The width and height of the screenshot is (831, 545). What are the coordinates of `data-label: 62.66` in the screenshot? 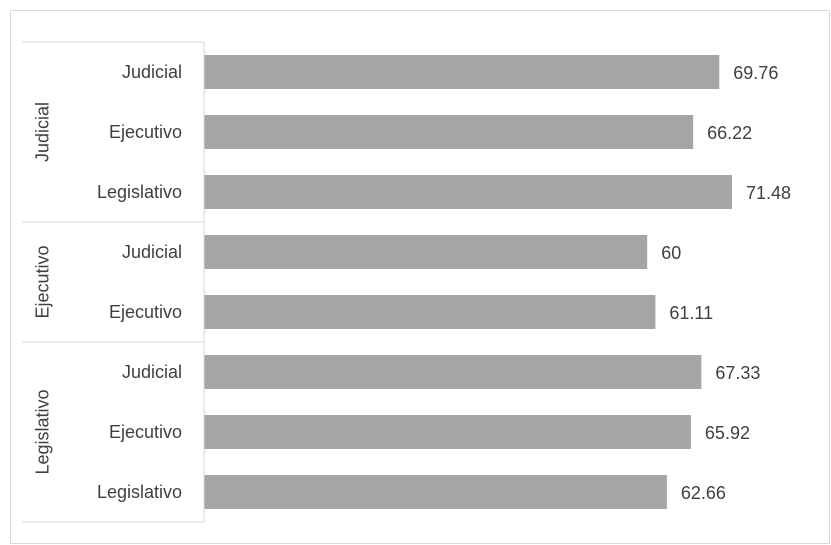 It's located at (703, 493).